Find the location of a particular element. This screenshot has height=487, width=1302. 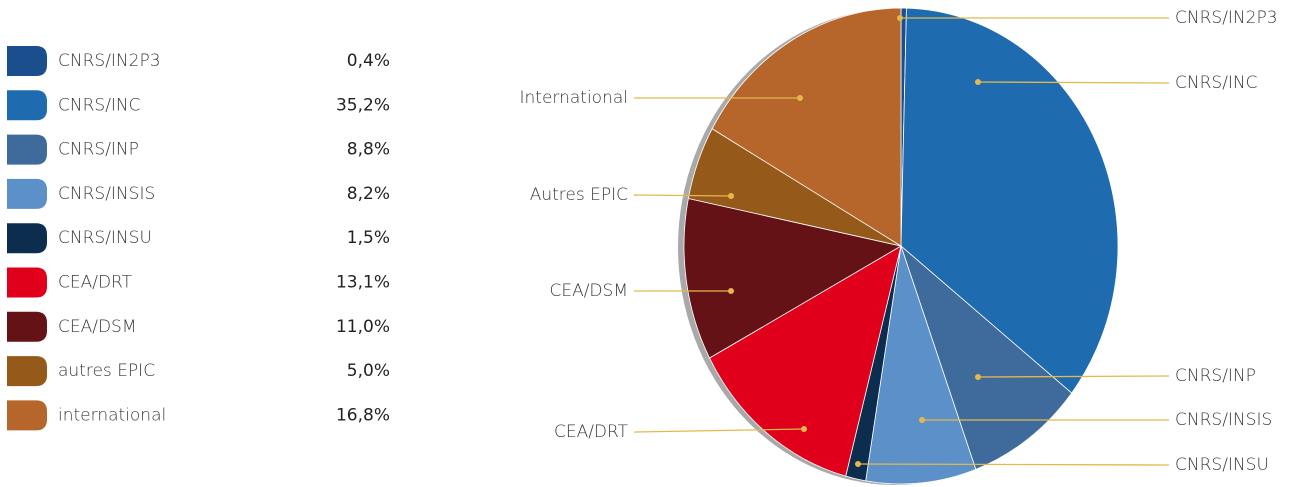

legend-label: CNRS/INP is located at coordinates (98, 150).